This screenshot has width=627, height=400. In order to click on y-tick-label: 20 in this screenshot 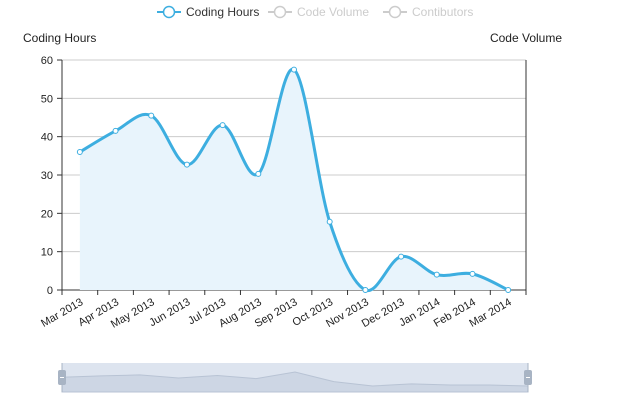, I will do `click(47, 214)`.